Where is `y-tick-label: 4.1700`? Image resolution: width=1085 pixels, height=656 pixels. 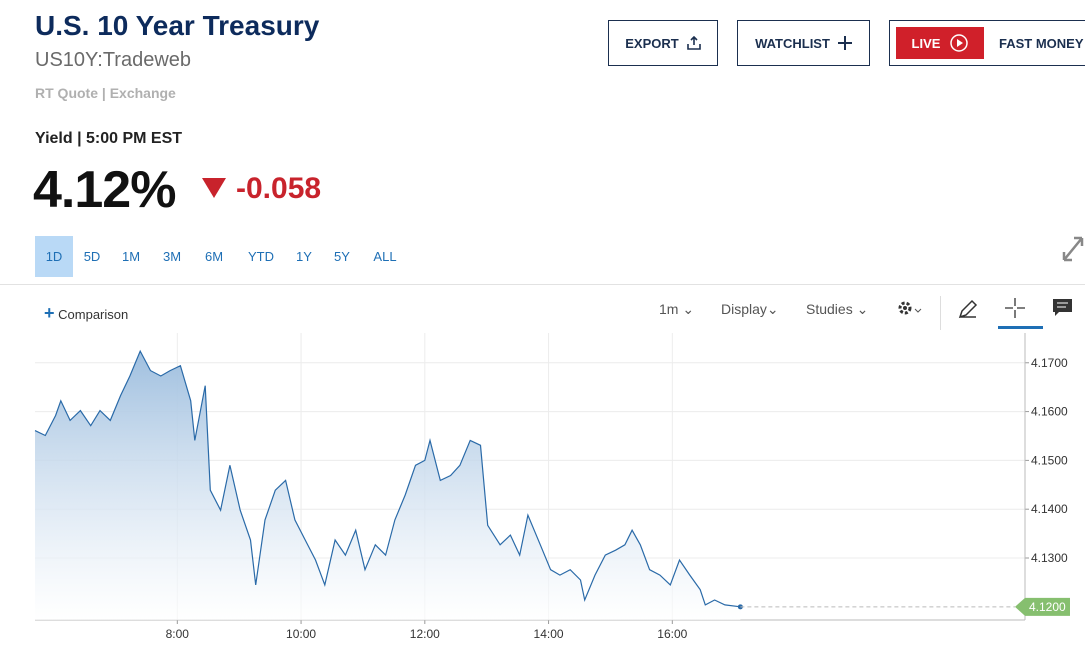 y-tick-label: 4.1700 is located at coordinates (1049, 363).